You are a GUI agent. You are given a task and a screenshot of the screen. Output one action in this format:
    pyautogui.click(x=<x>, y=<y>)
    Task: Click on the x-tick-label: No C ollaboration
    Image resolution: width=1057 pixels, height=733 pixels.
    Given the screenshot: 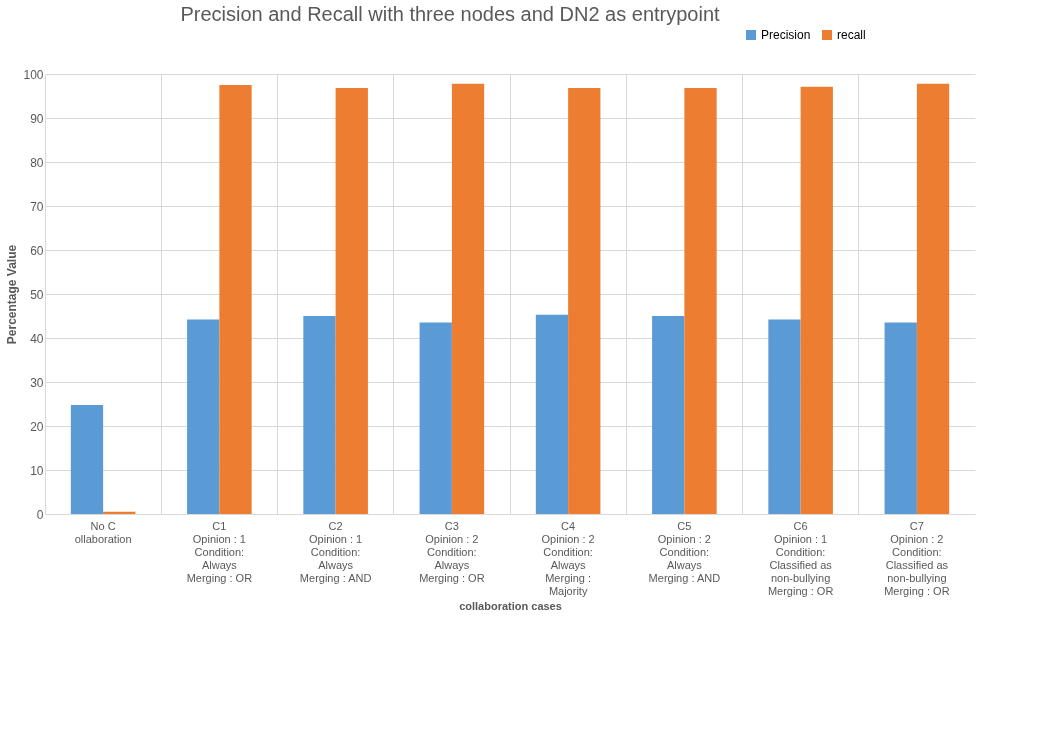 What is the action you would take?
    pyautogui.click(x=103, y=532)
    